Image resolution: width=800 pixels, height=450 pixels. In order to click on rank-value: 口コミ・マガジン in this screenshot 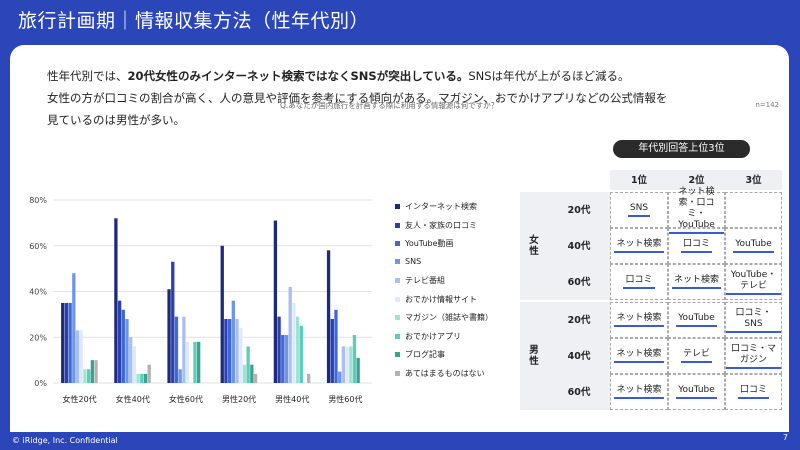, I will do `click(753, 356)`.